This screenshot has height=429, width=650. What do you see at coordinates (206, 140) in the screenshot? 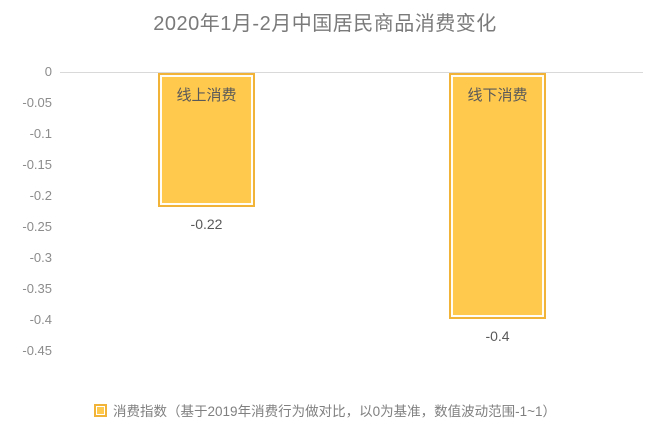
I see `bar-online-consumption: 线上消费` at bounding box center [206, 140].